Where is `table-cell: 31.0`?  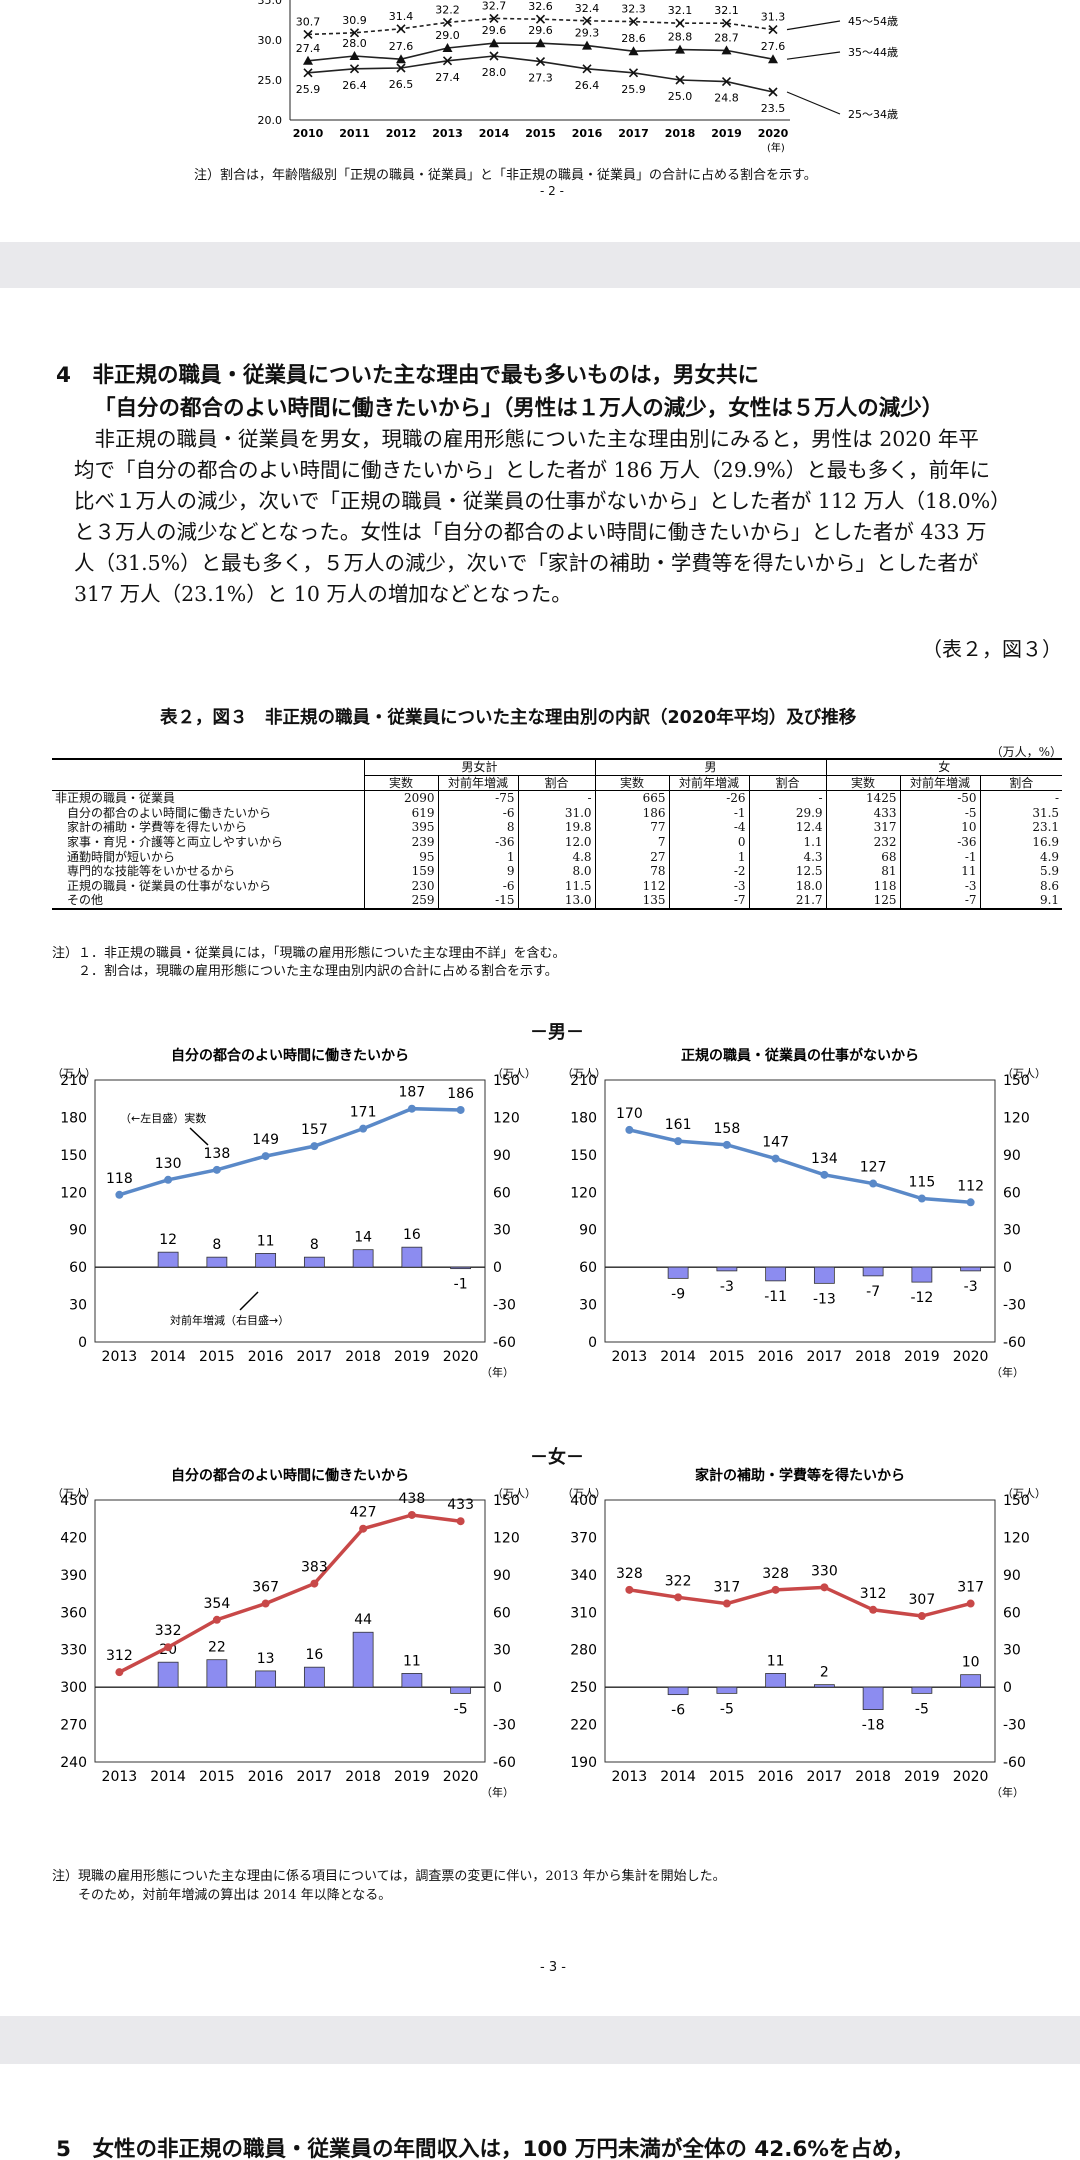
table-cell: 31.0 is located at coordinates (556, 813).